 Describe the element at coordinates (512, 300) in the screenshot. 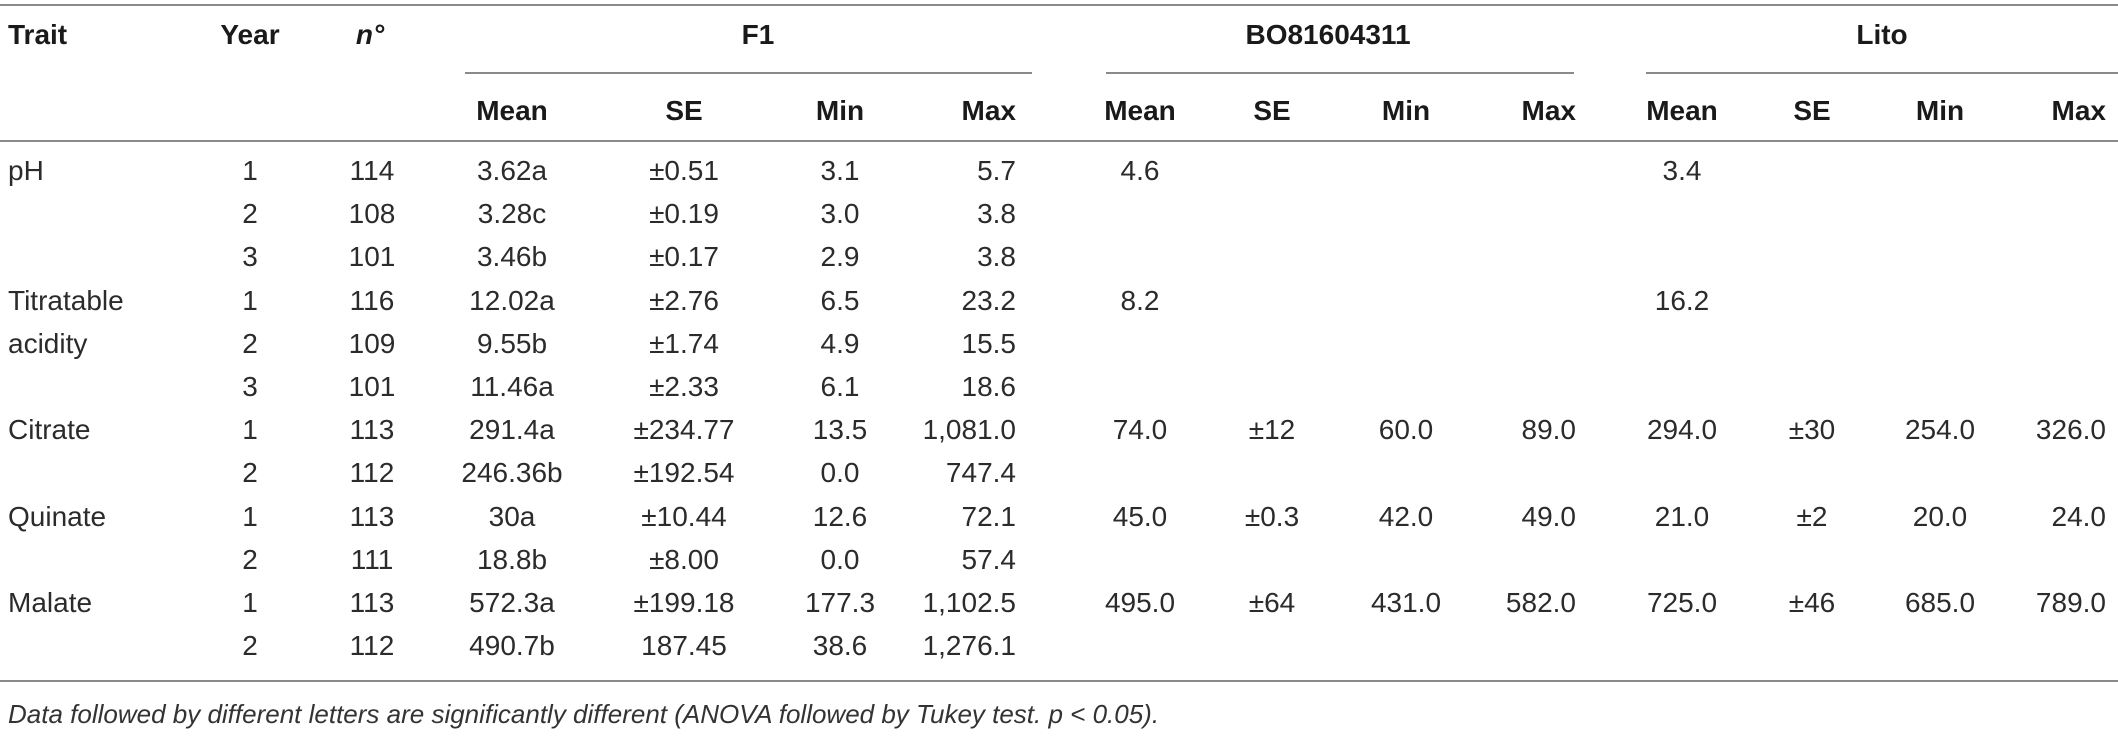

I see `table-cell: 12.02a` at that location.